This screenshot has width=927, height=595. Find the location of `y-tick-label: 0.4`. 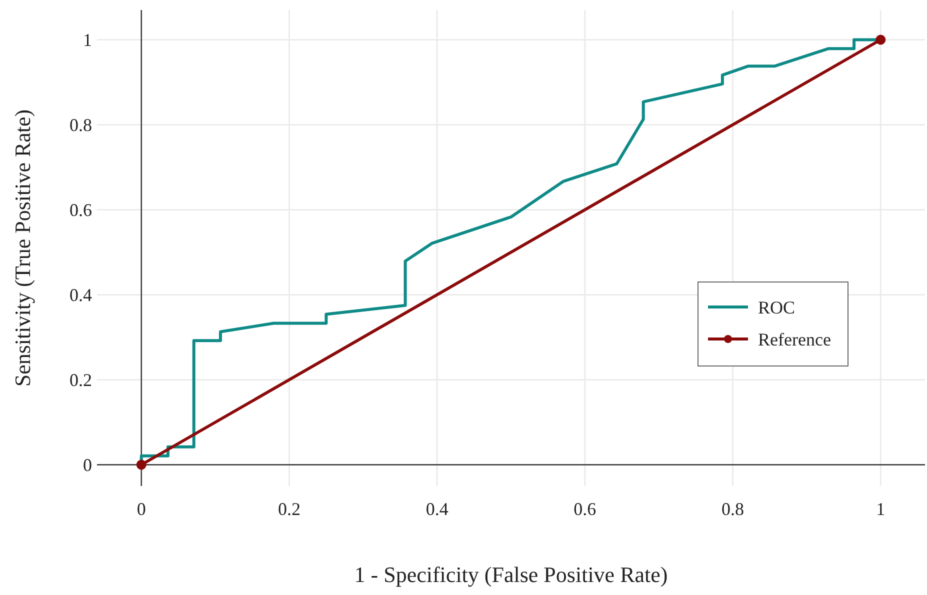

y-tick-label: 0.4 is located at coordinates (81, 295).